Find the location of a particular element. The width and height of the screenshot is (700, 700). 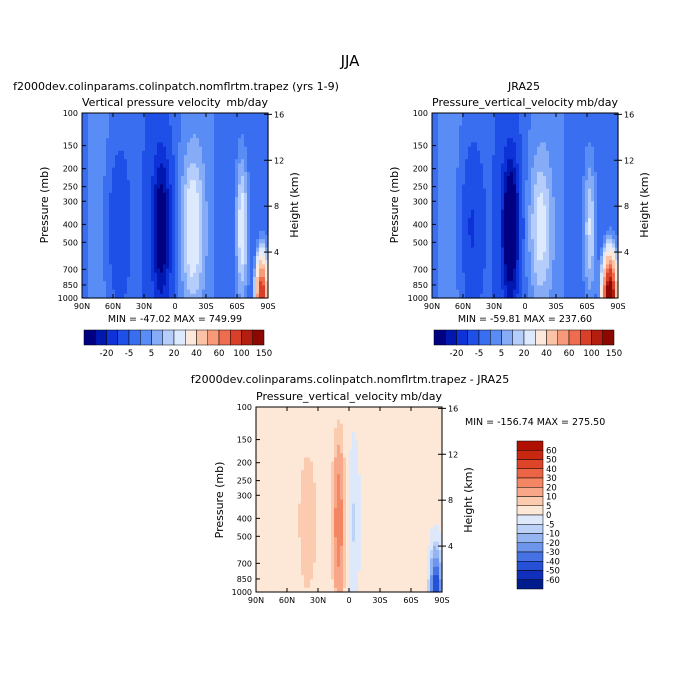

colorbar-label: 20 is located at coordinates (174, 354).